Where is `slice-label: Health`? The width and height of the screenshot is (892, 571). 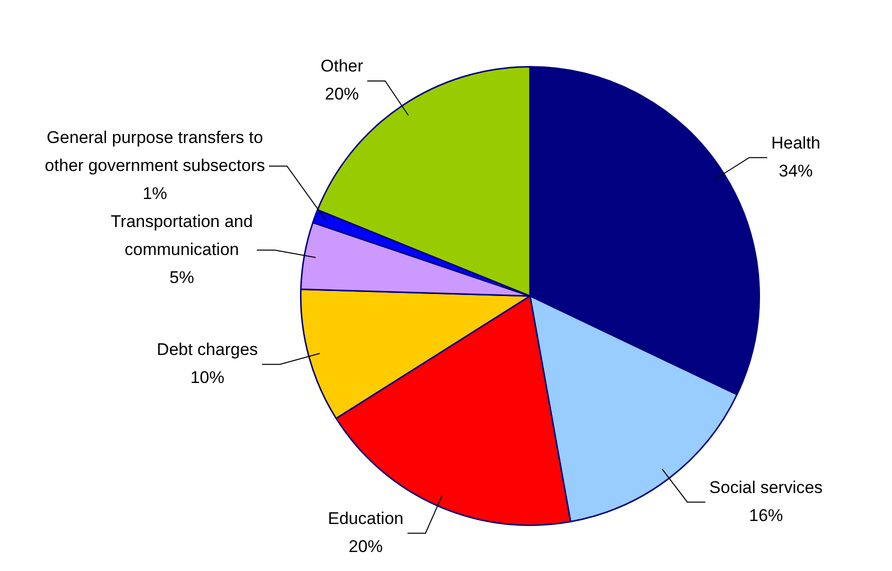 slice-label: Health is located at coordinates (795, 142).